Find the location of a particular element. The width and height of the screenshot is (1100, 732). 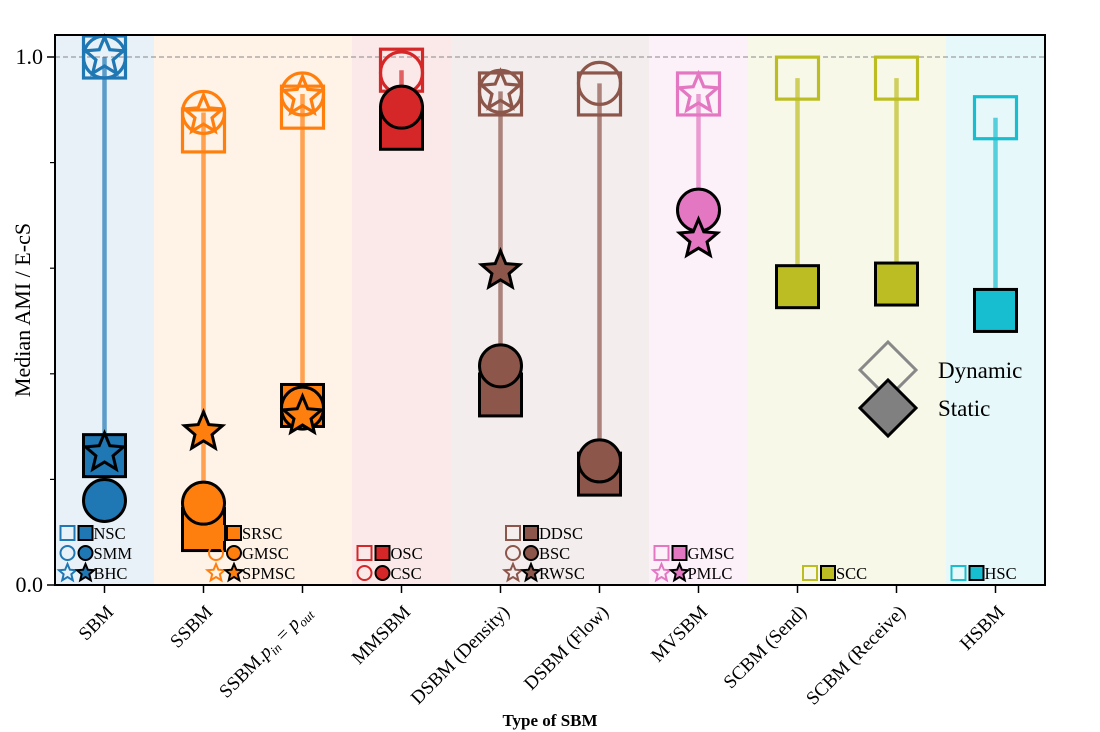

dynamic-star-ssbm-p-in-p-out is located at coordinates (302, 94).